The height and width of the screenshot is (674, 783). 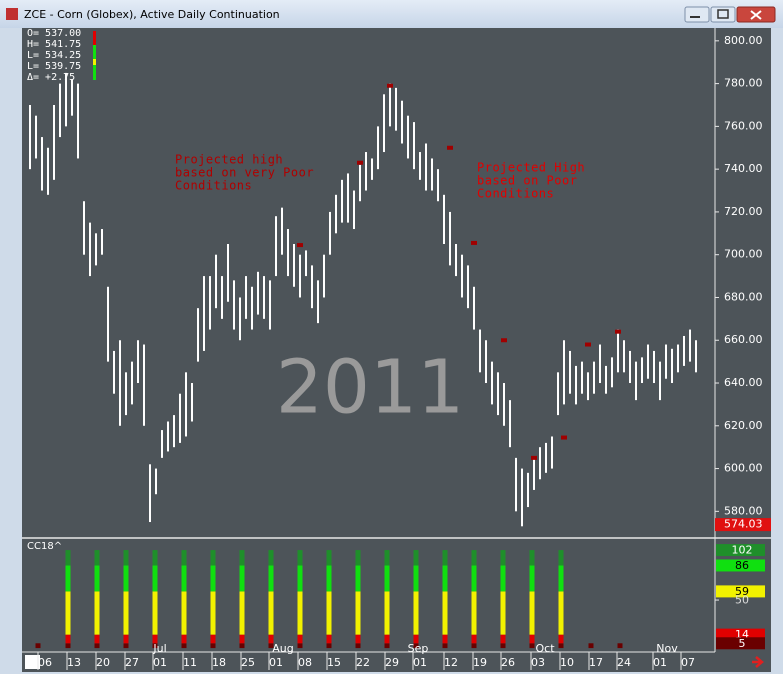 What do you see at coordinates (282, 648) in the screenshot?
I see `month-label: Aug` at bounding box center [282, 648].